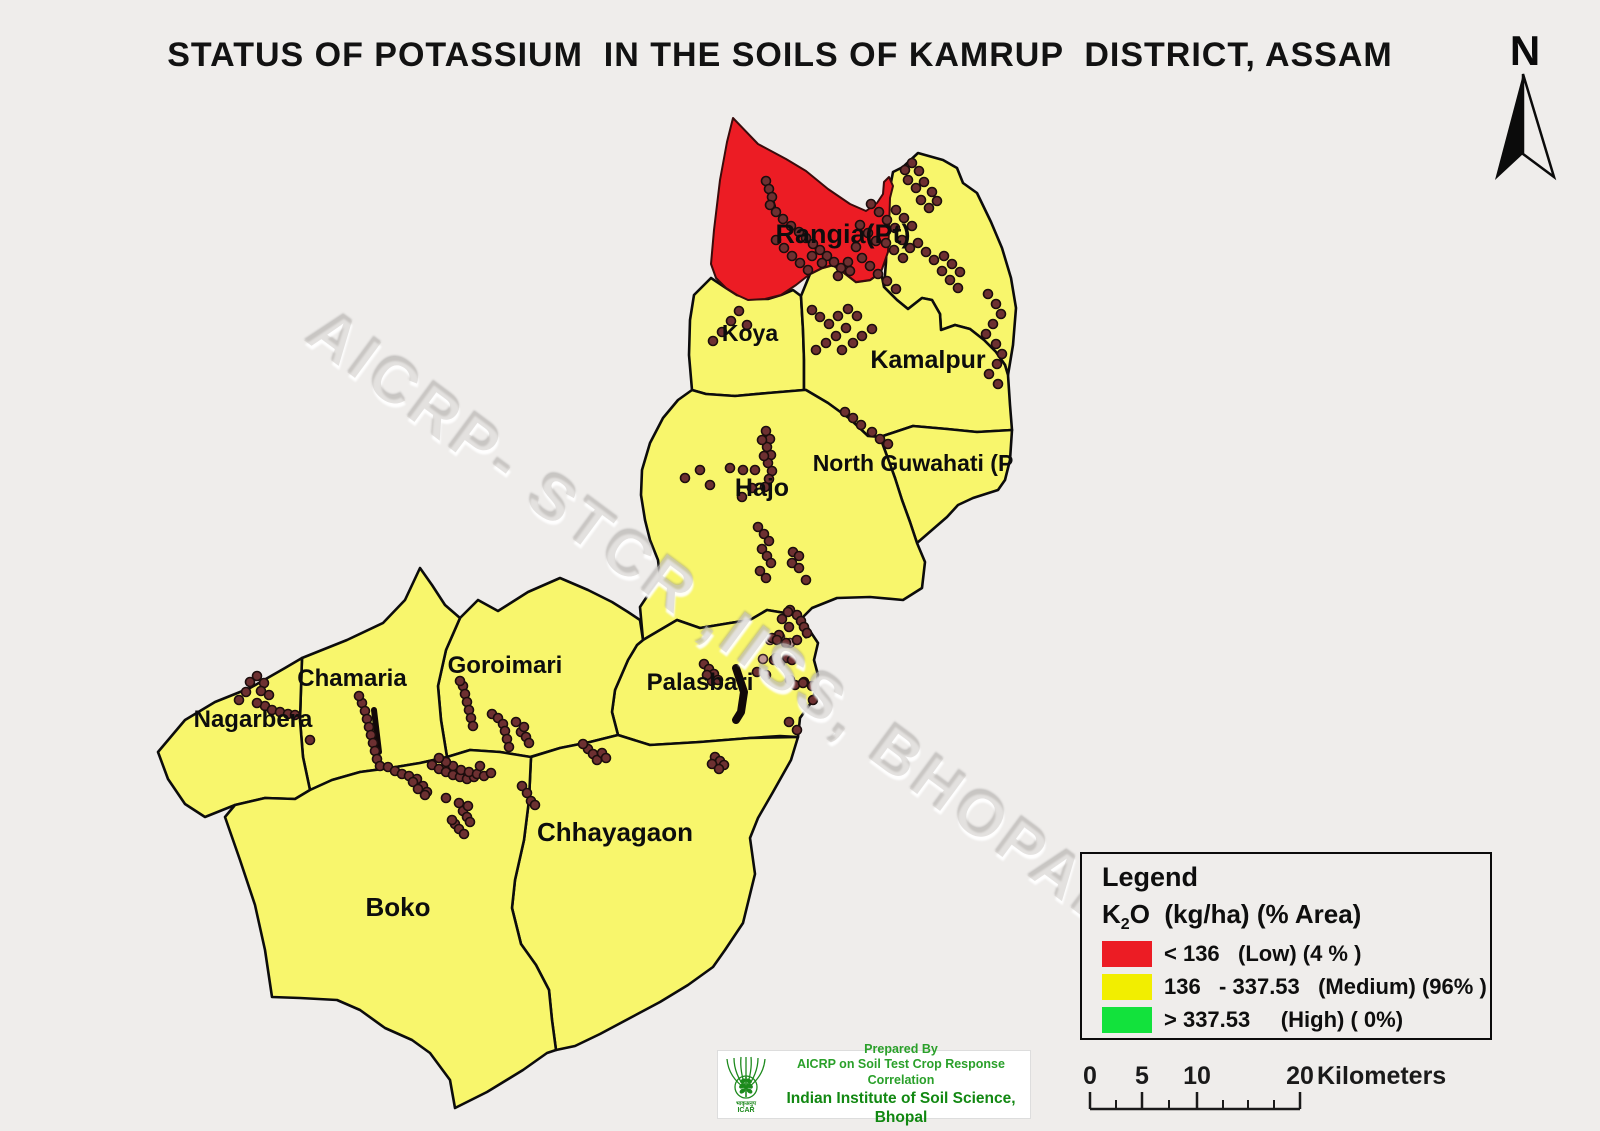 The image size is (1600, 1131). I want to click on label-nagarbera: Nagarbera, so click(253, 719).